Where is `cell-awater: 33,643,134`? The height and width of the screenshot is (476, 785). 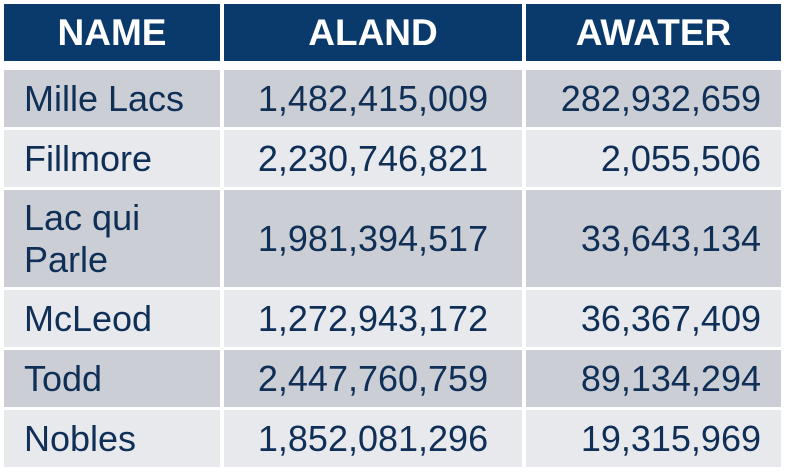 cell-awater: 33,643,134 is located at coordinates (653, 238).